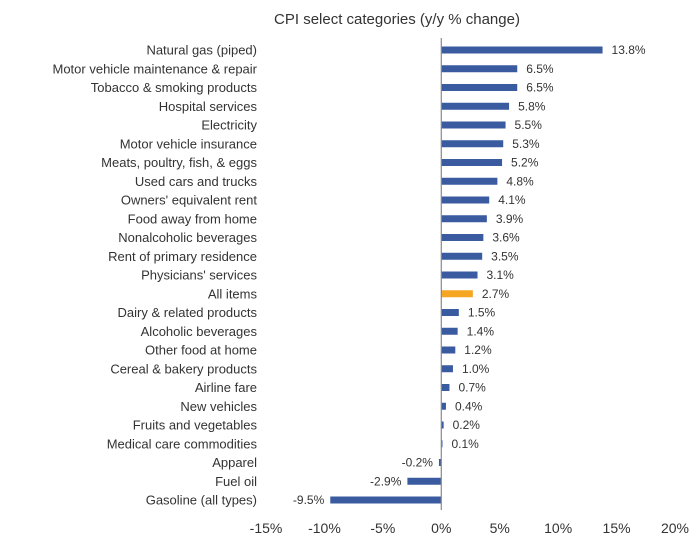 The image size is (700, 543). I want to click on value-label-apparel: -0.2%, so click(418, 463).